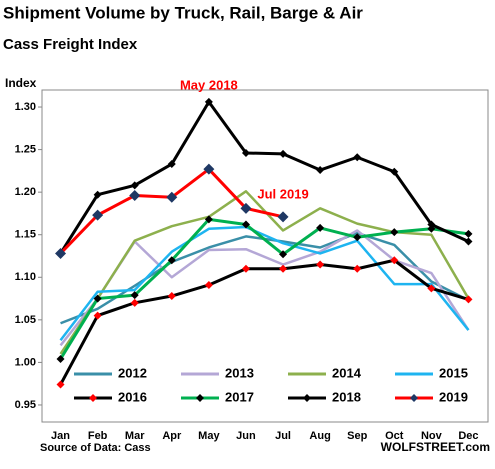  Describe the element at coordinates (25, 235) in the screenshot. I see `y-tick-label: 1.15` at that location.